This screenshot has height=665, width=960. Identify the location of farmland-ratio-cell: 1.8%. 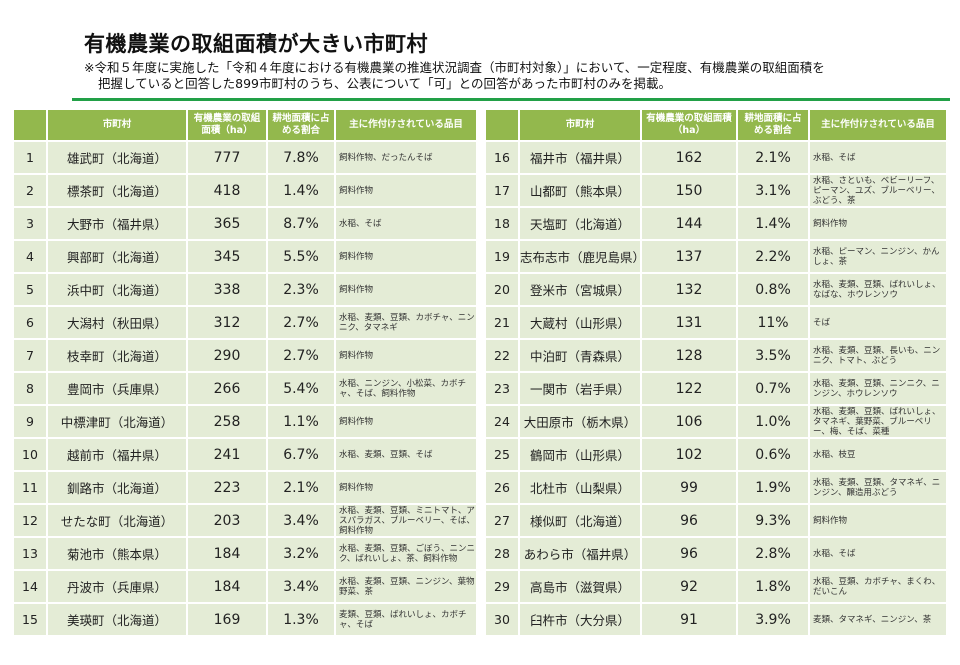
(774, 586).